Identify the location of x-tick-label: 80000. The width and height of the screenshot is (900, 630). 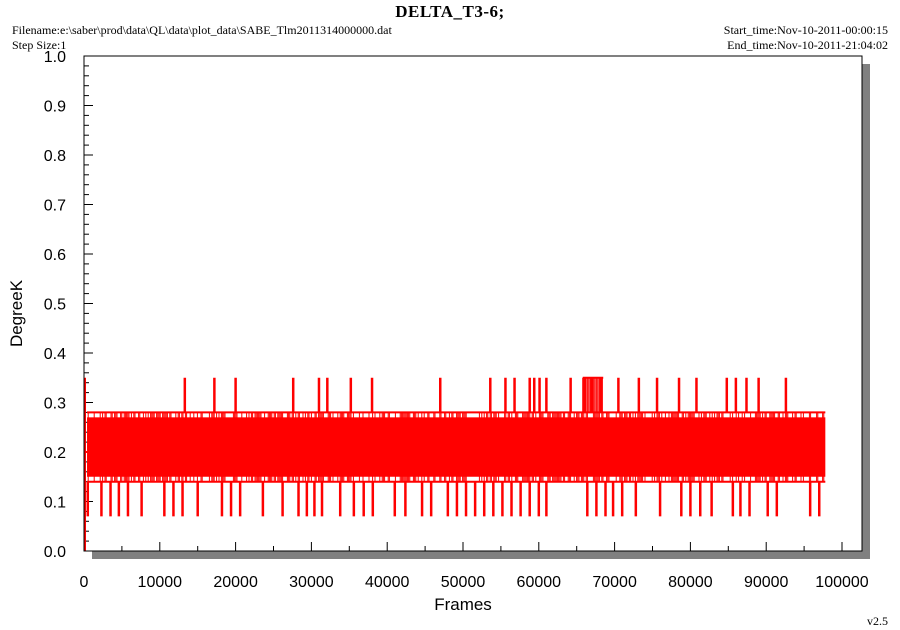
(690, 582).